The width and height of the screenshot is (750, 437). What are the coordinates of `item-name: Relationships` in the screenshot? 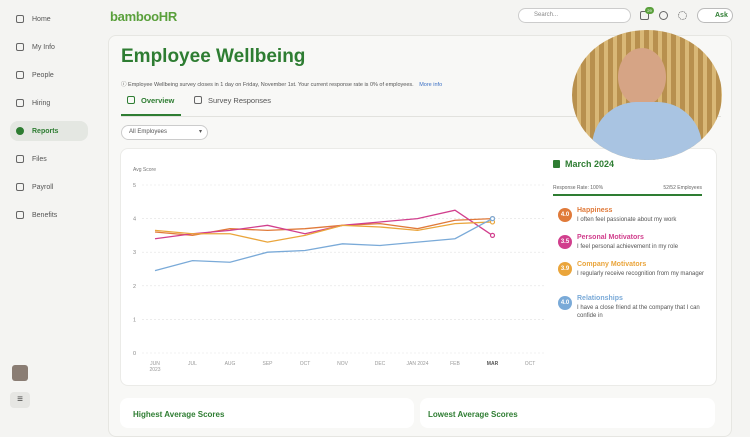 It's located at (600, 298).